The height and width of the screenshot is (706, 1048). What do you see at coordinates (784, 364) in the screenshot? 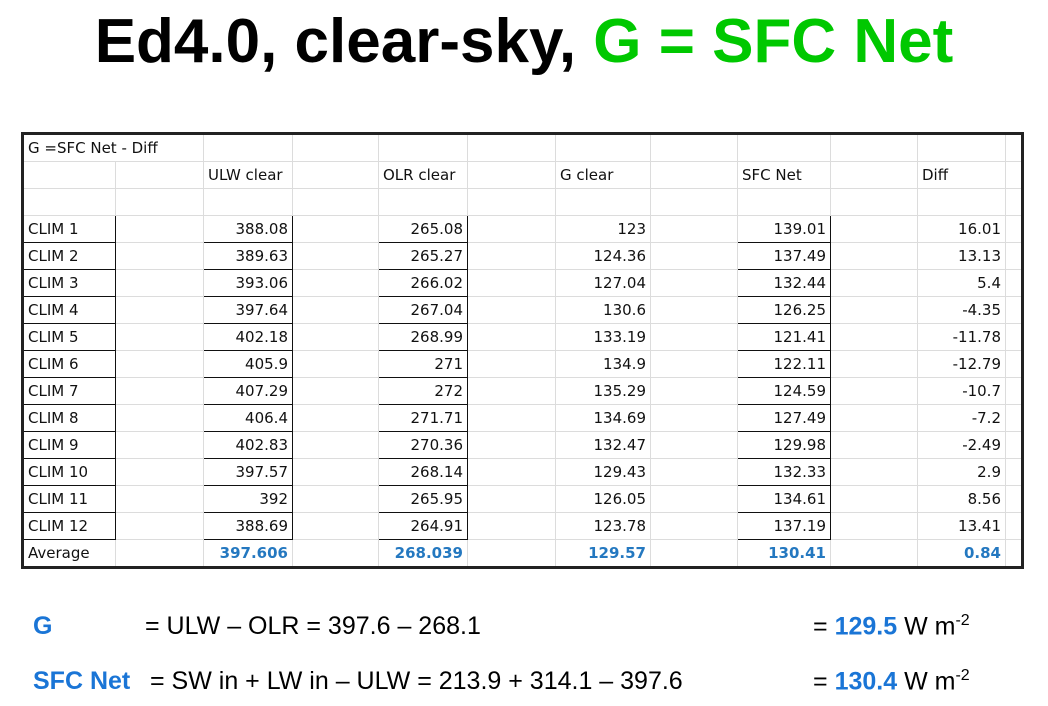
I see `cell-value: 122.11` at bounding box center [784, 364].